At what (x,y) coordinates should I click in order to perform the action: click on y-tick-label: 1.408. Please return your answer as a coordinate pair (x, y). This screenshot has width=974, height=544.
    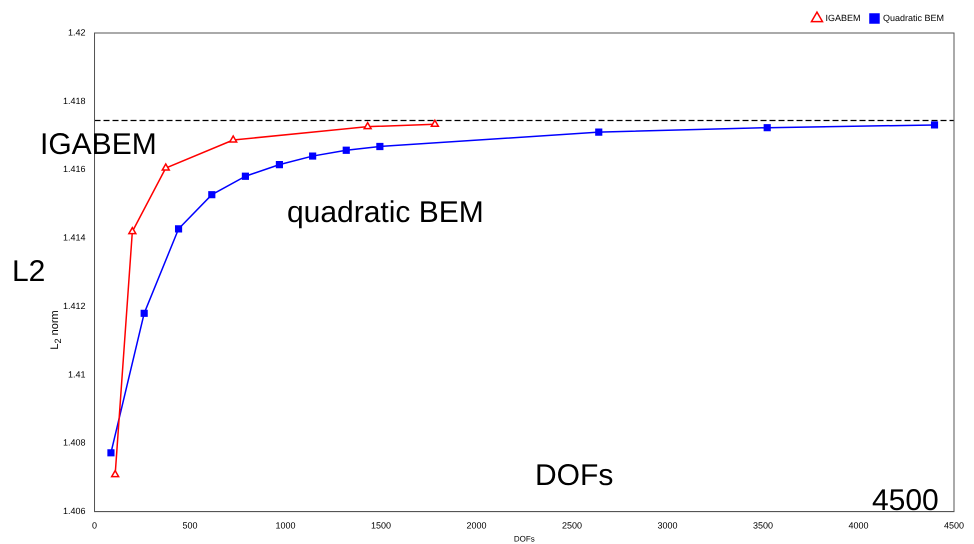
    Looking at the image, I should click on (74, 443).